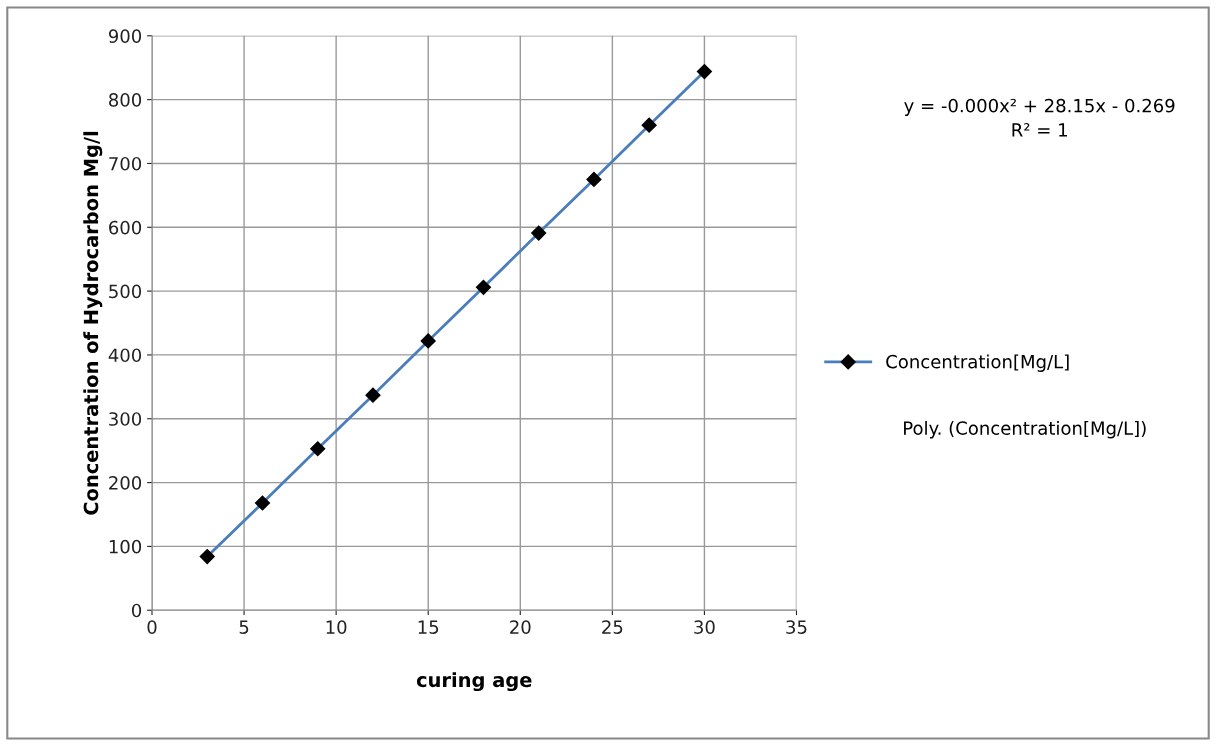 This screenshot has width=1216, height=746. I want to click on y-tick-label: 300, so click(125, 419).